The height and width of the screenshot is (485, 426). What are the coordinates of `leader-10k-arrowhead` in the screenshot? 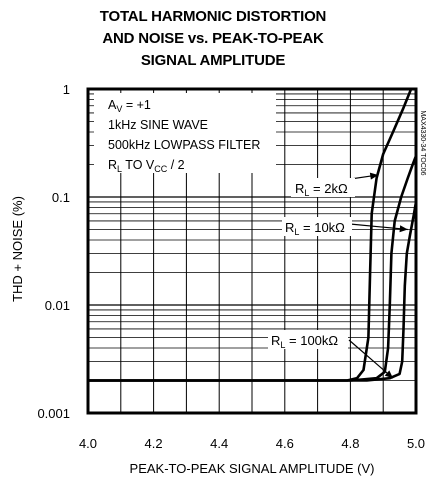 It's located at (403, 229).